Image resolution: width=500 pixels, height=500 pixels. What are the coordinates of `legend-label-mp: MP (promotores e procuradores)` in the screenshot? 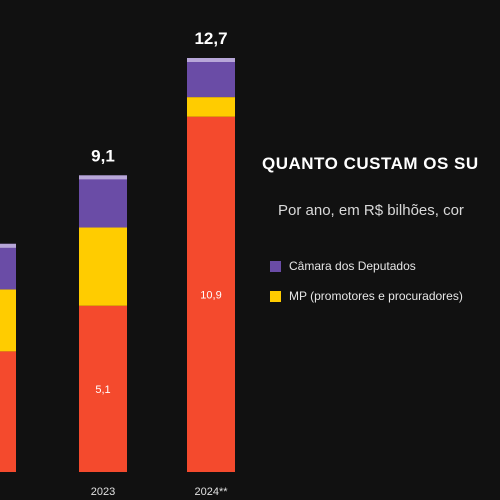 It's located at (376, 296).